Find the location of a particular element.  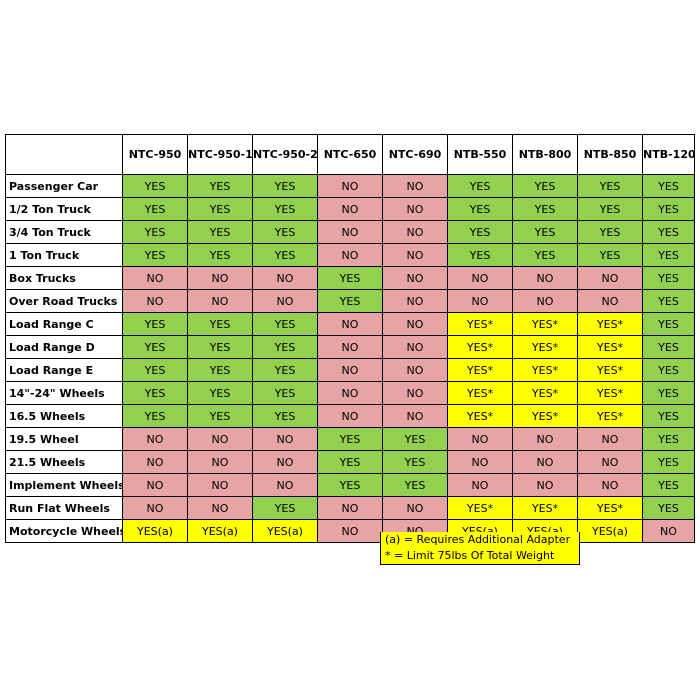

column-header: NTB-850 is located at coordinates (610, 154).